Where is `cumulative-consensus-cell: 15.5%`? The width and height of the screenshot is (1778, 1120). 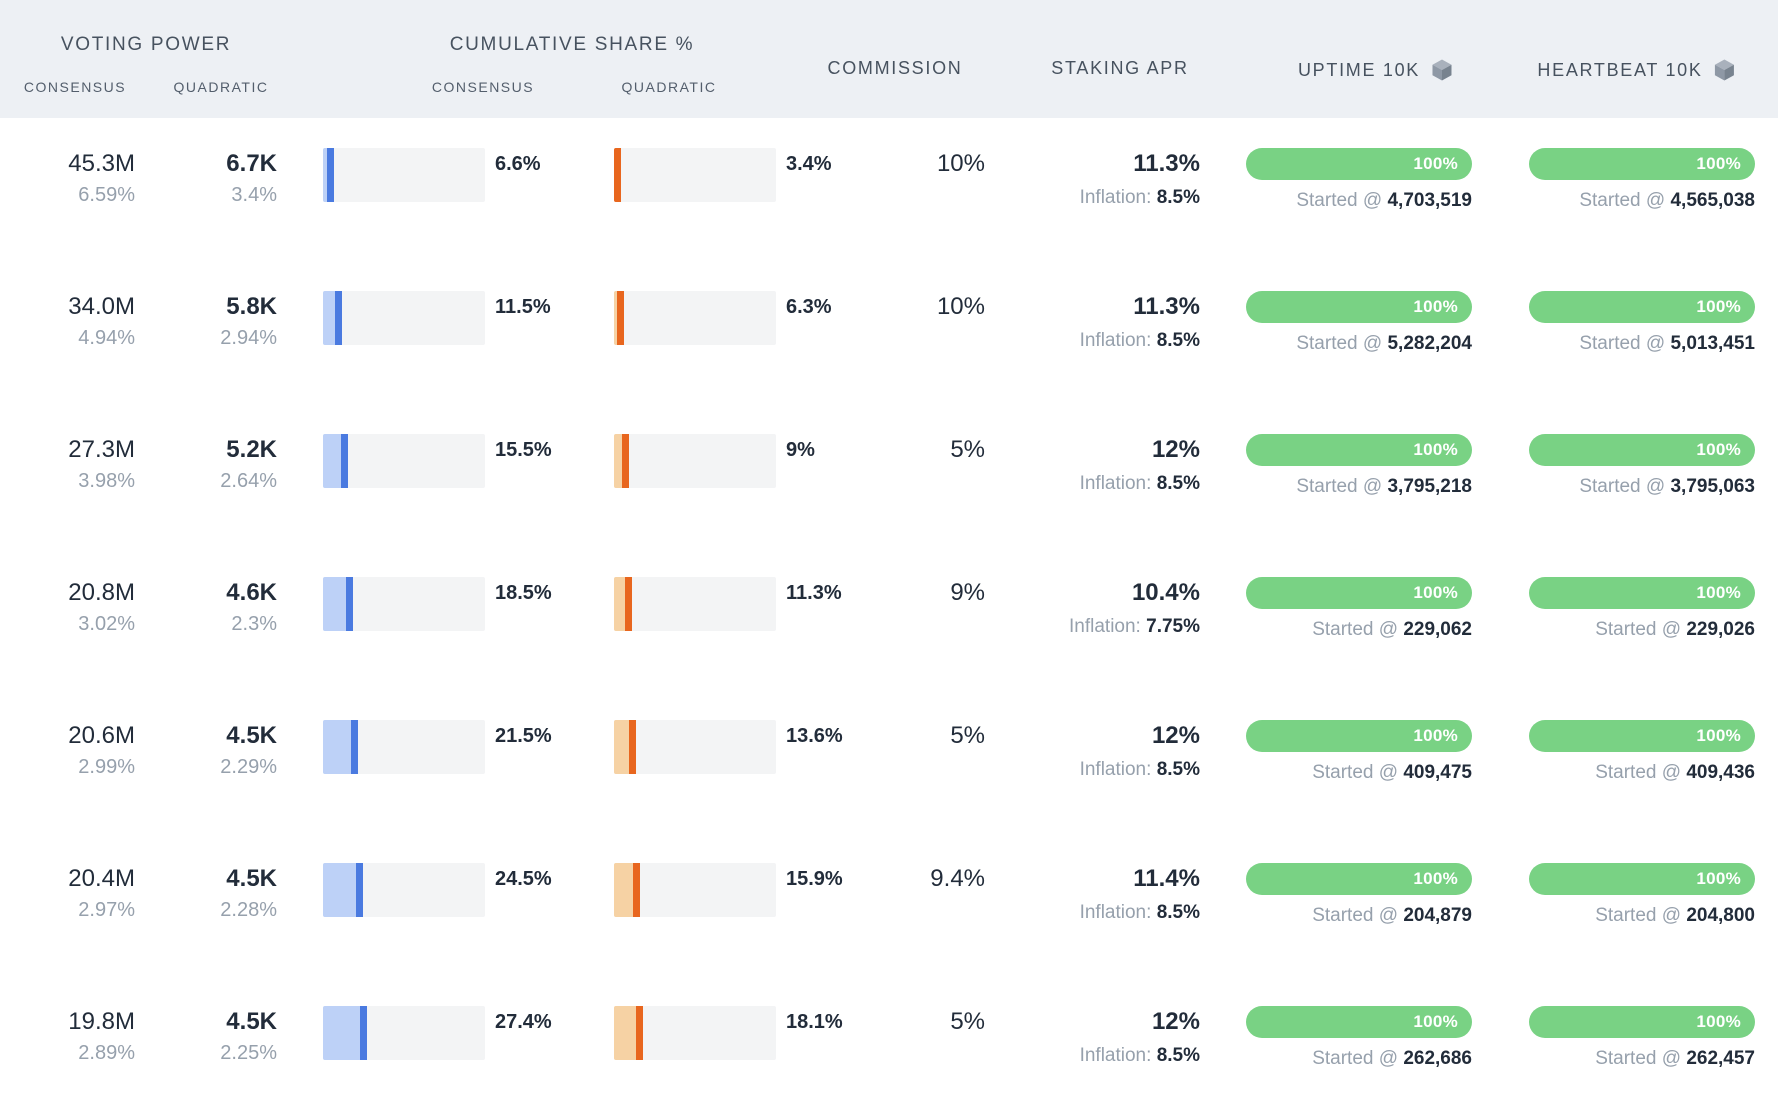
cumulative-consensus-cell: 15.5% is located at coordinates (445, 475).